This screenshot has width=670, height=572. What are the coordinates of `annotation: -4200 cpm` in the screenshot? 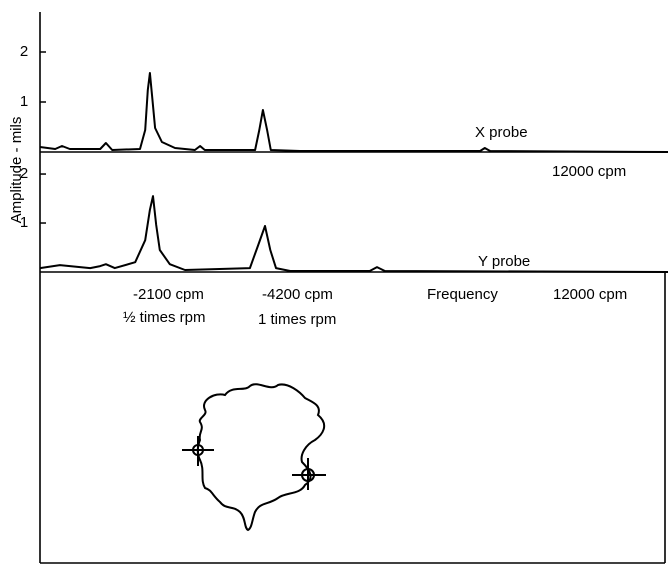 It's located at (297, 294).